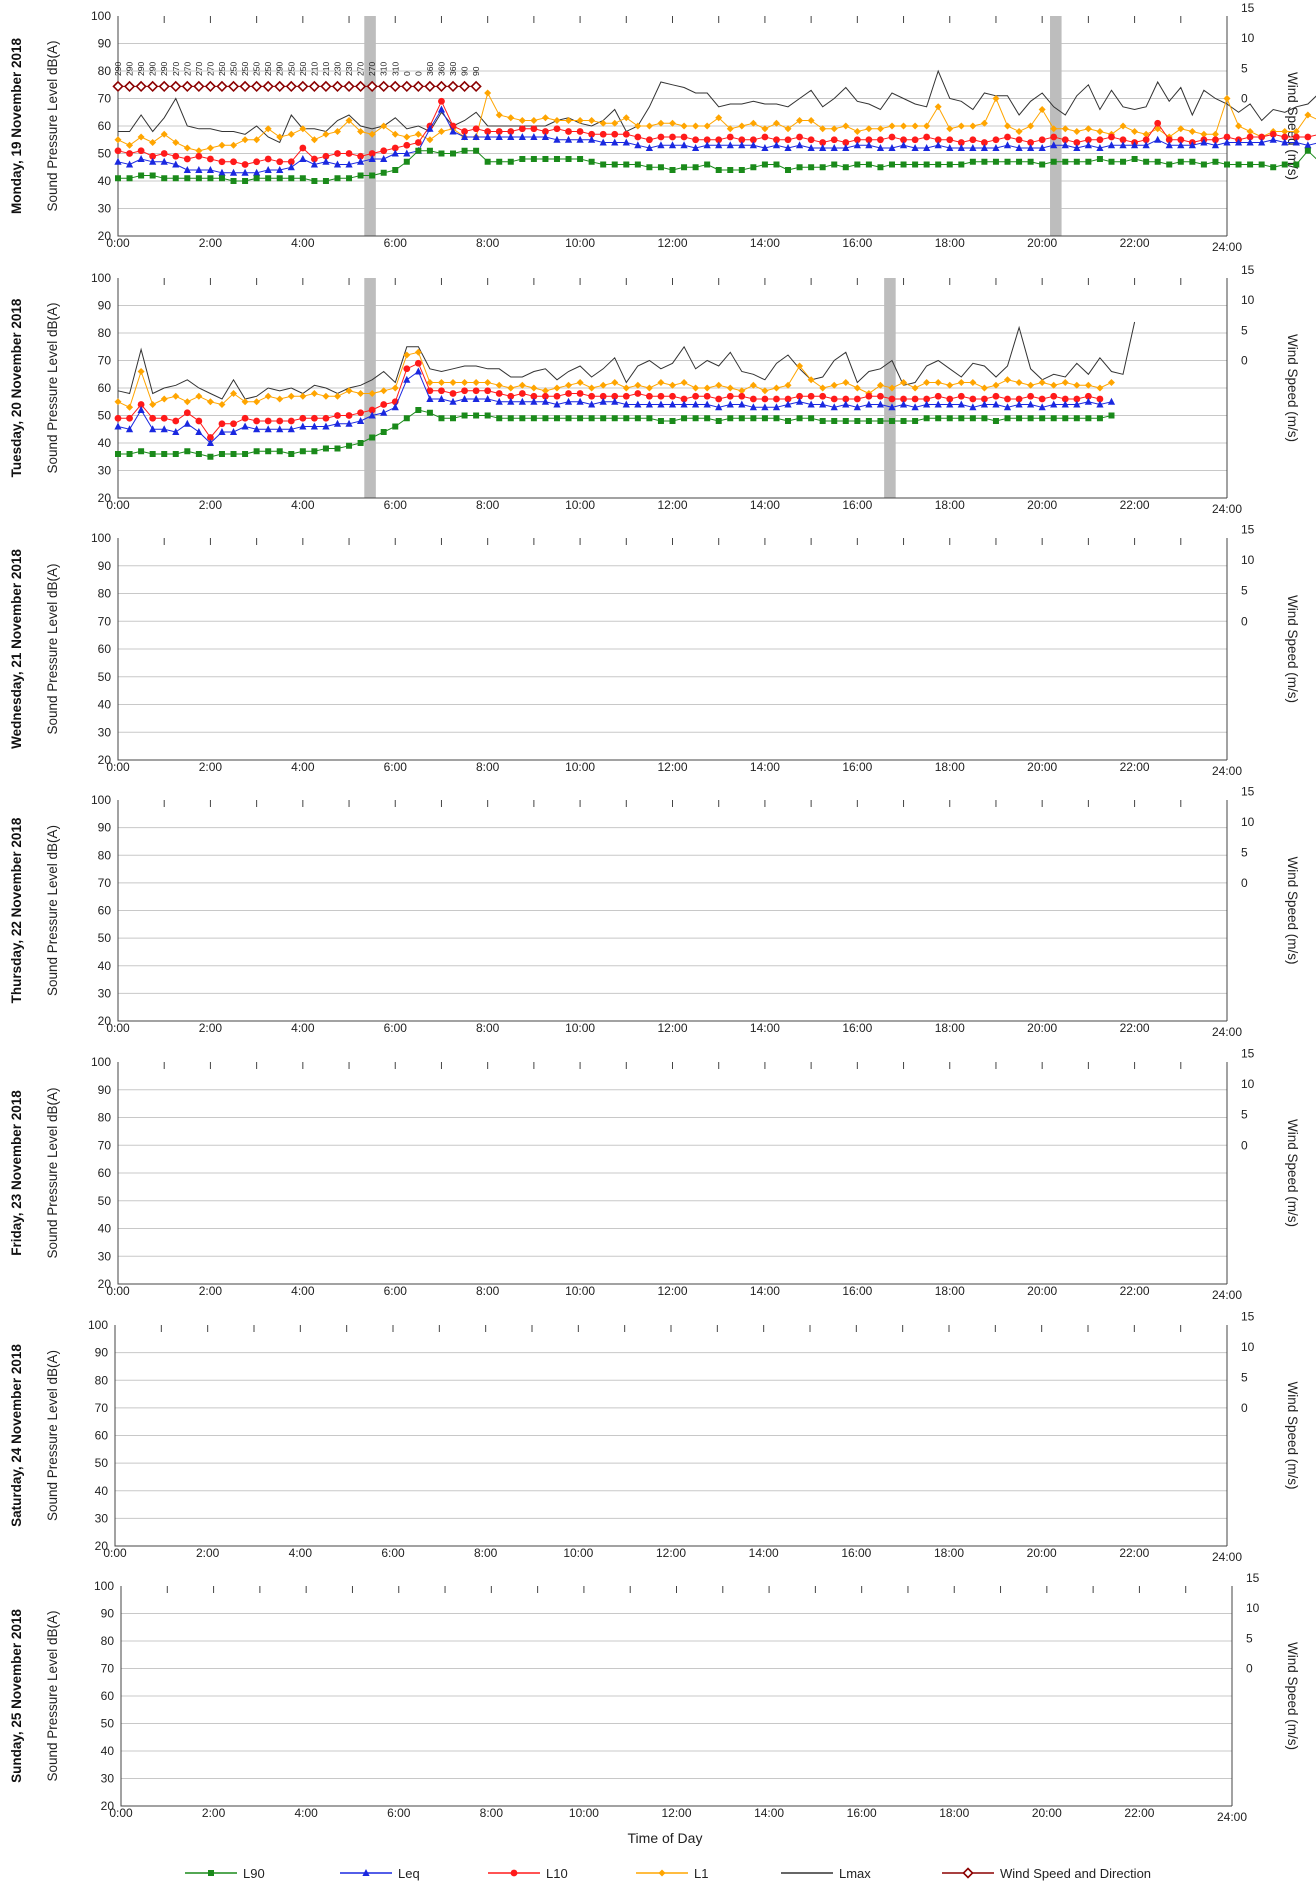 This screenshot has height=1893, width=1316. I want to click on wind-direction-label: 0, so click(418, 73).